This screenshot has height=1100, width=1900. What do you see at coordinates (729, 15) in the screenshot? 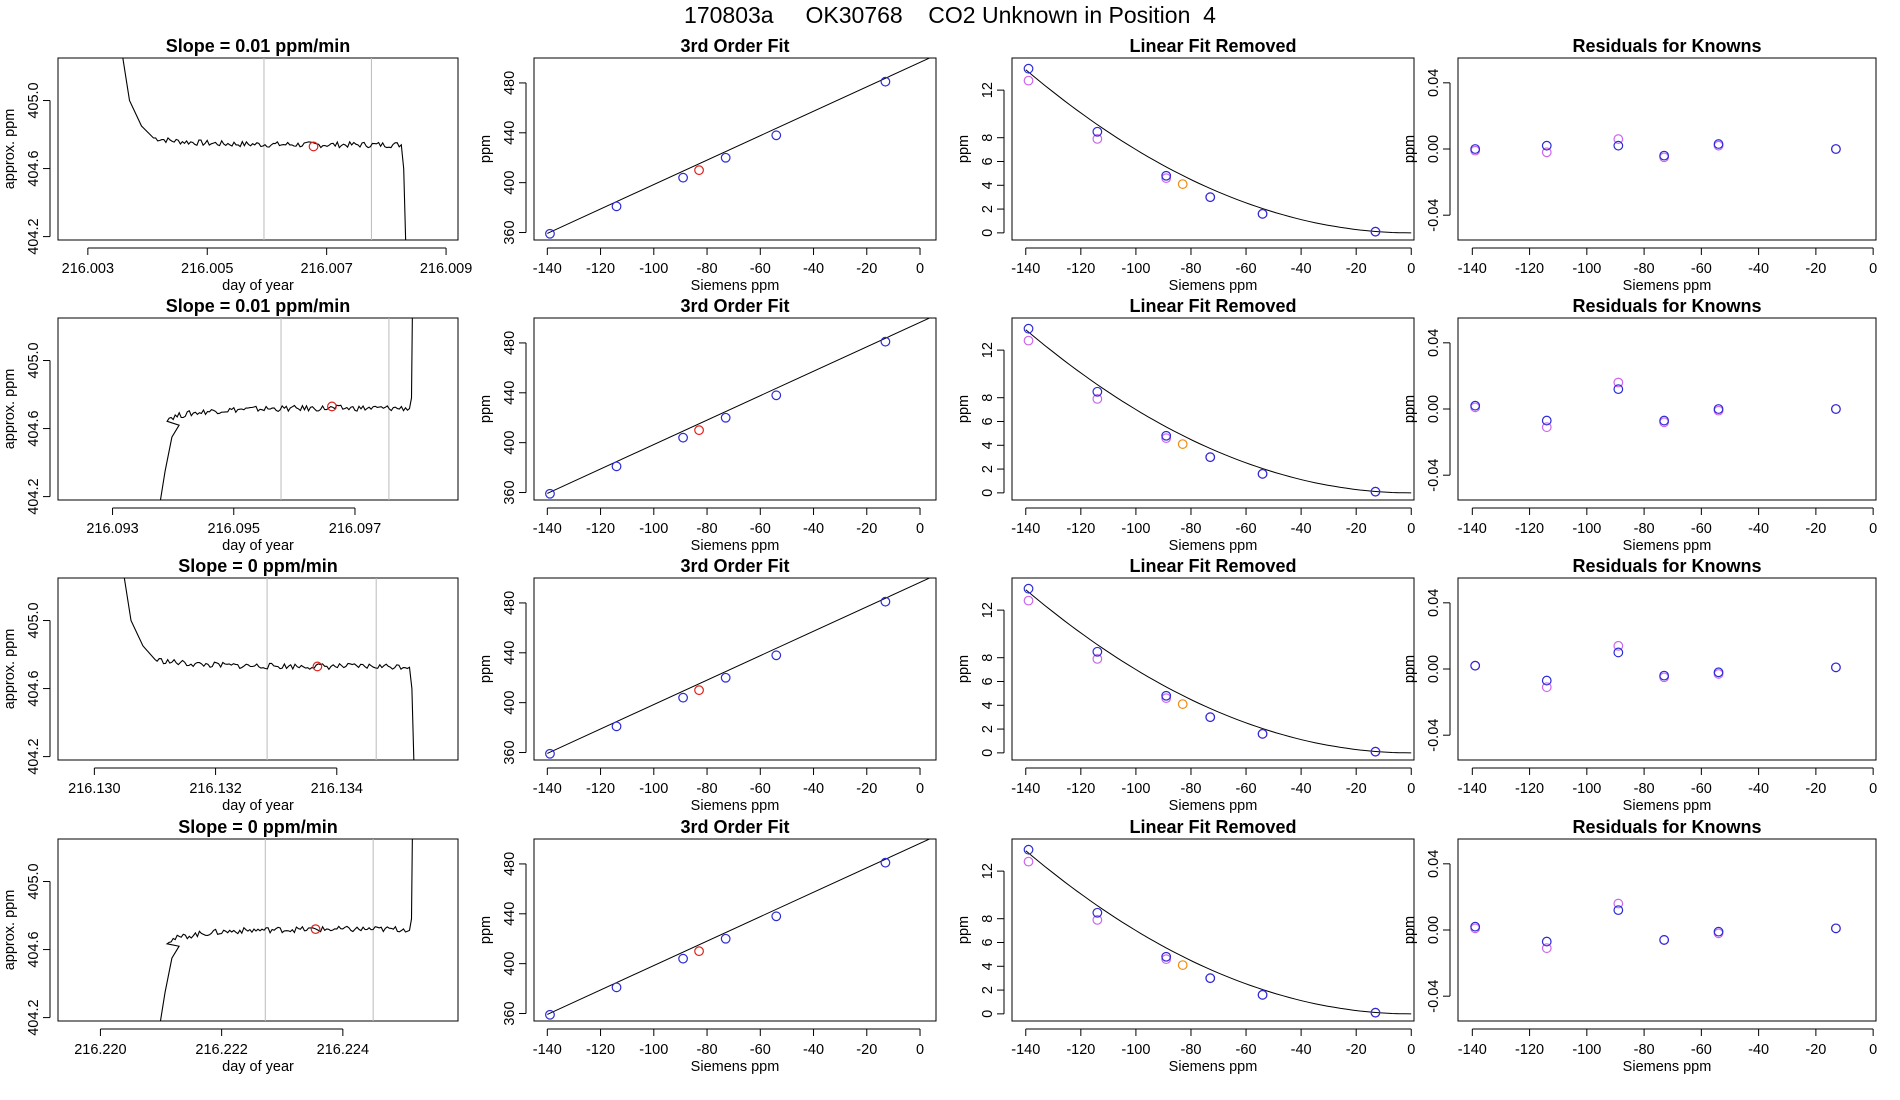
I see `run-id: 170803a` at bounding box center [729, 15].